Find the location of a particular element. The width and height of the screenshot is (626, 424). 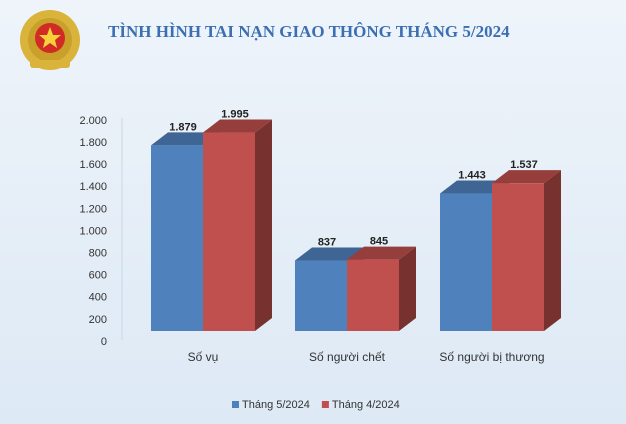

value-label: 1.443 is located at coordinates (472, 175).